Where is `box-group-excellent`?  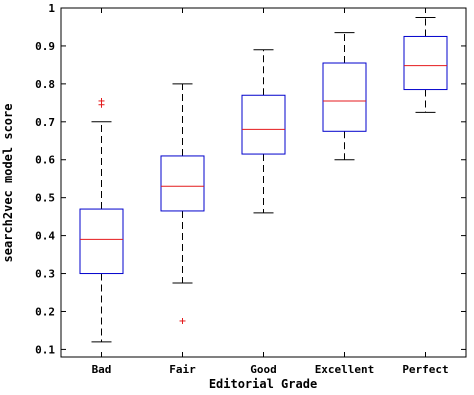 box-group-excellent is located at coordinates (344, 96).